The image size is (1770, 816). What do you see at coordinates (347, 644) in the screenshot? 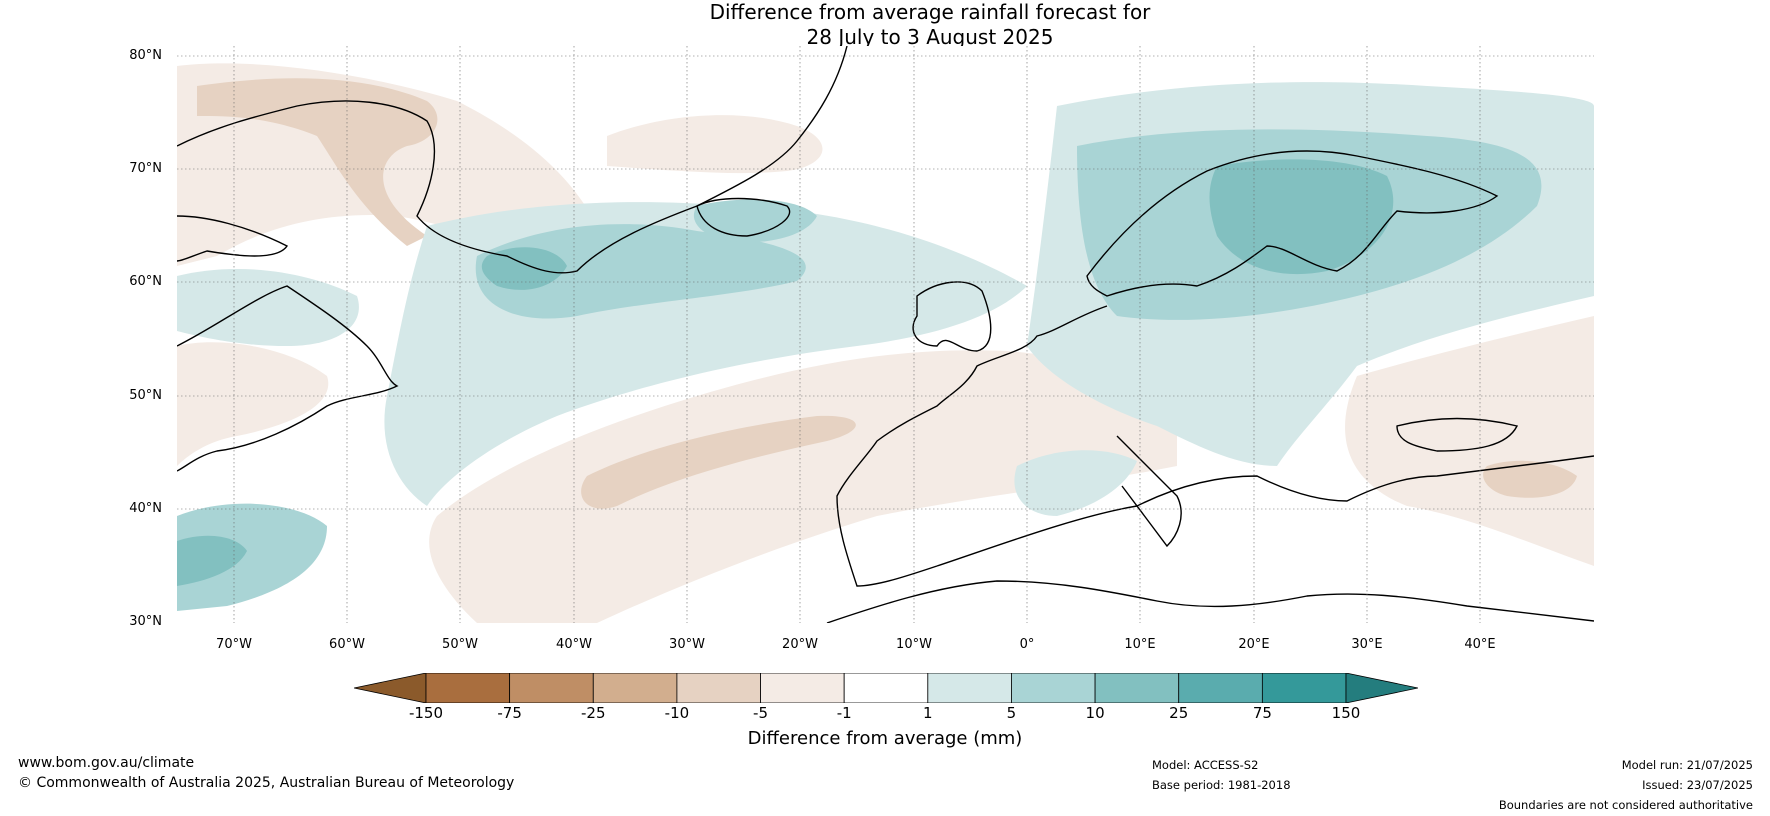
I see `lon-label-60w: 60°W` at bounding box center [347, 644].